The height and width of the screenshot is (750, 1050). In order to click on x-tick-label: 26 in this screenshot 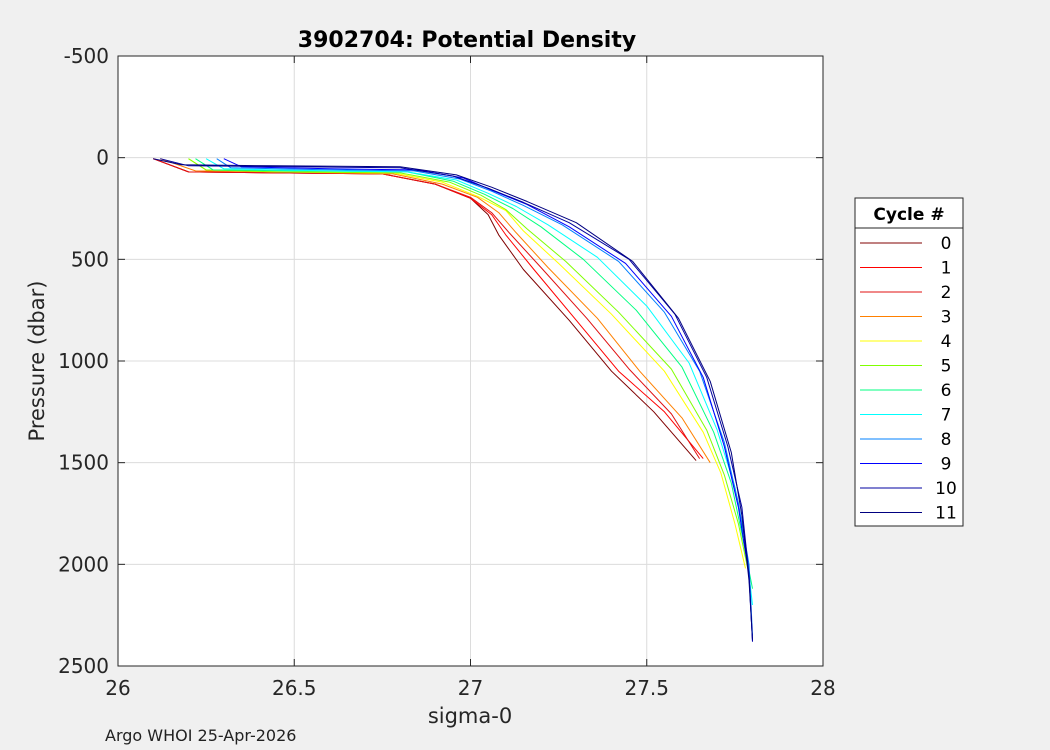, I will do `click(117, 688)`.